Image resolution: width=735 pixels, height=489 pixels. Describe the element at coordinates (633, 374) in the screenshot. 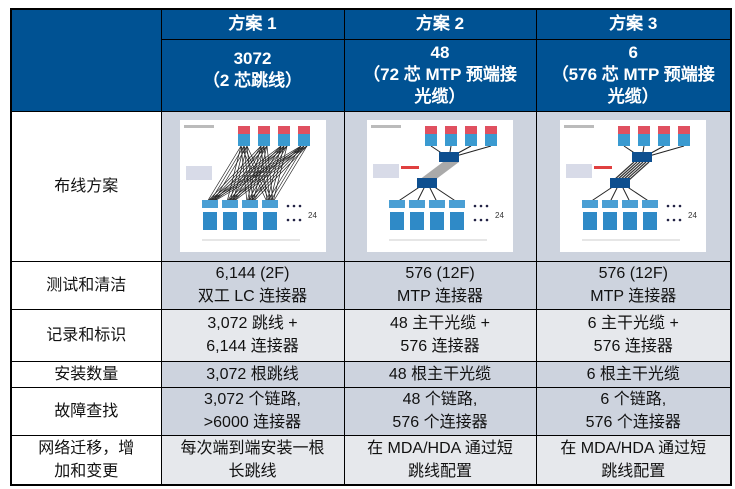

I see `value-line: 6 根主干光缆` at that location.